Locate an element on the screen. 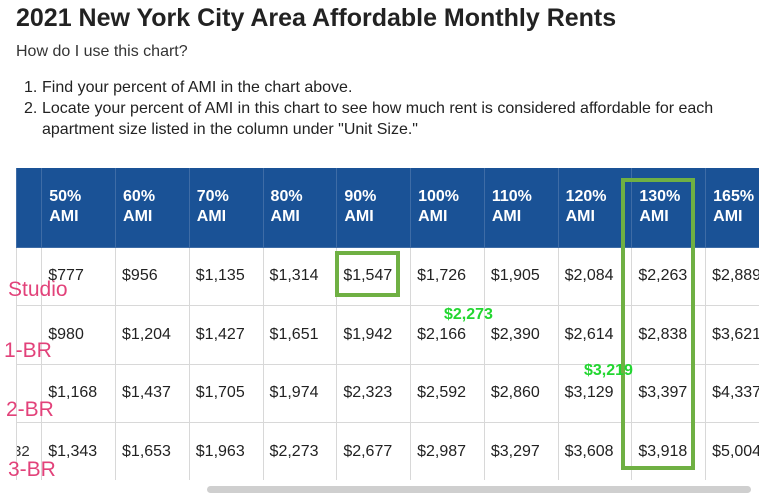  rent-cell: $1,974 is located at coordinates (300, 393).